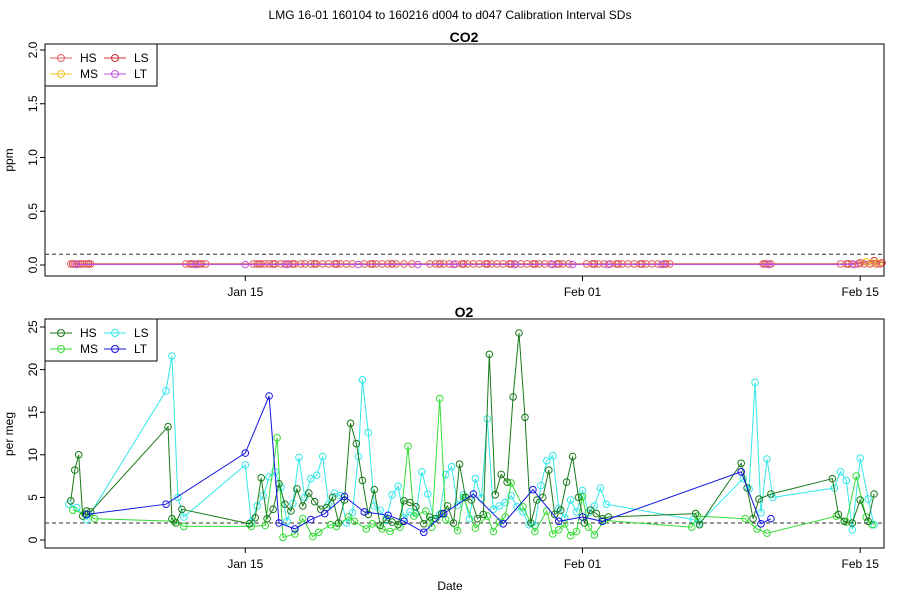  I want to click on co2-legend-ls-label: LS, so click(141, 58).